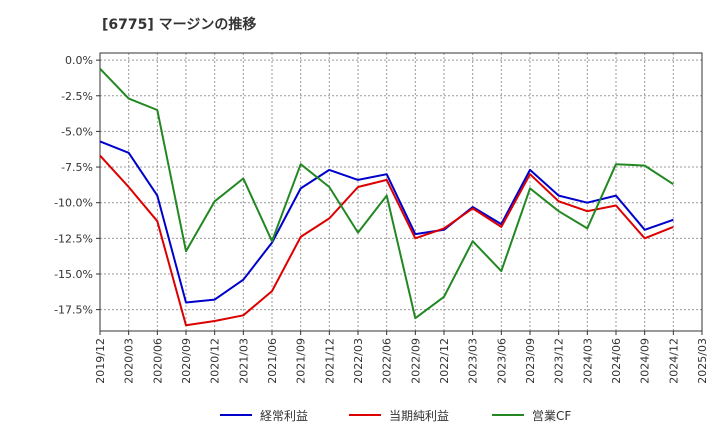 The width and height of the screenshot is (720, 440). What do you see at coordinates (387, 361) in the screenshot?
I see `x-tick-label: 2022/06` at bounding box center [387, 361].